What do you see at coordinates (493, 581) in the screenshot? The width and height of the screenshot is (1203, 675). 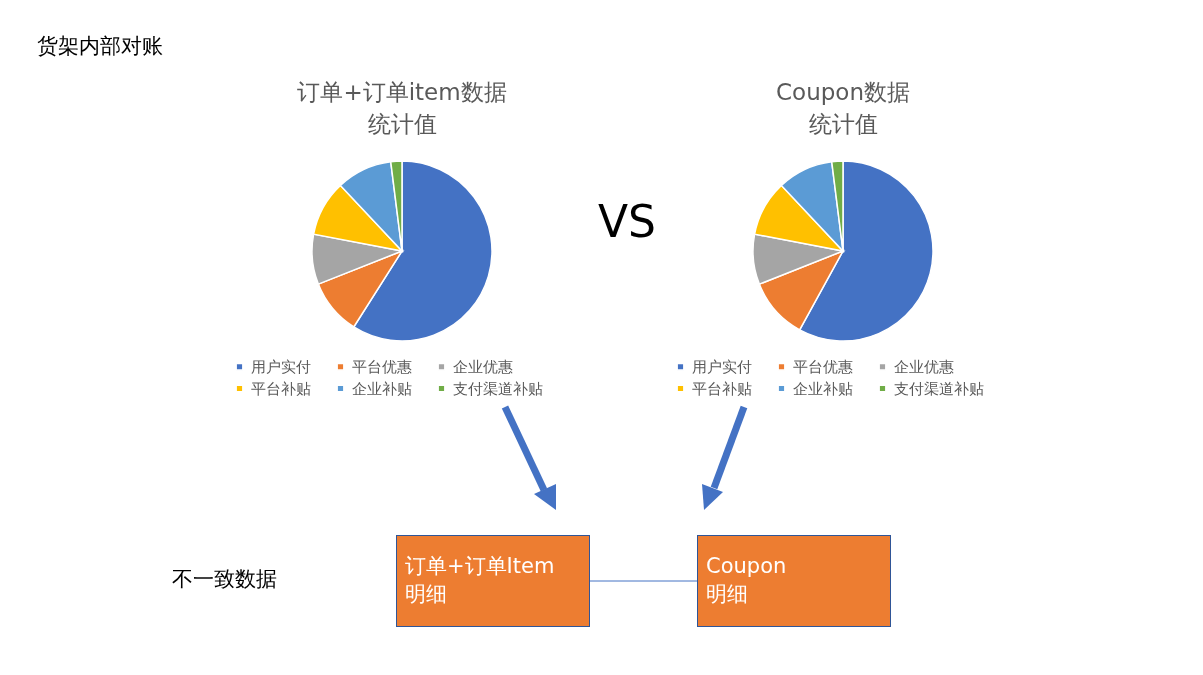 I see `text: 订单+订单Item 明细` at bounding box center [493, 581].